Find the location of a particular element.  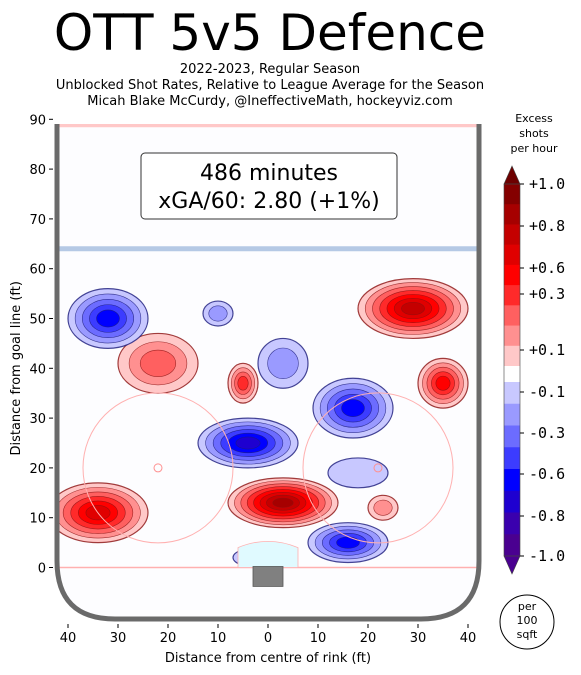

faceoff-dot-right is located at coordinates (378, 468).